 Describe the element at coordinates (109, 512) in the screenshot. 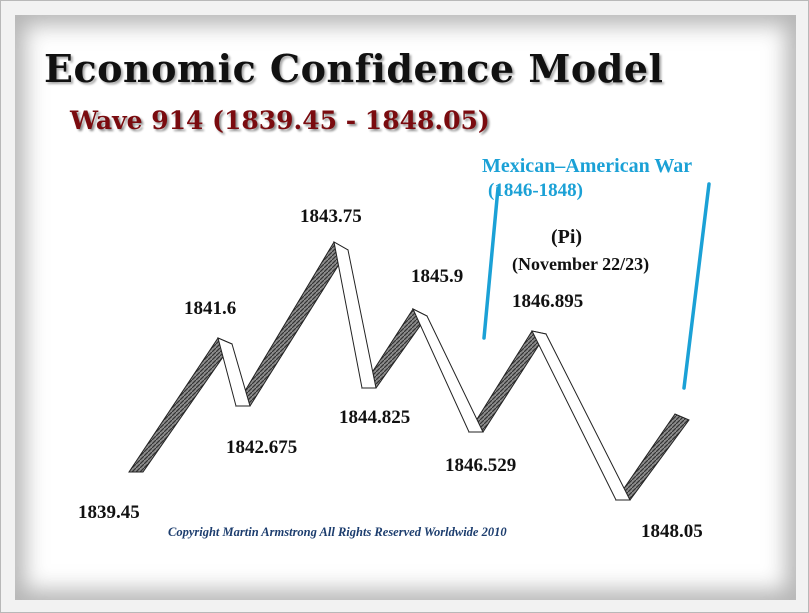

I see `turning-point-label: 1839.45` at that location.